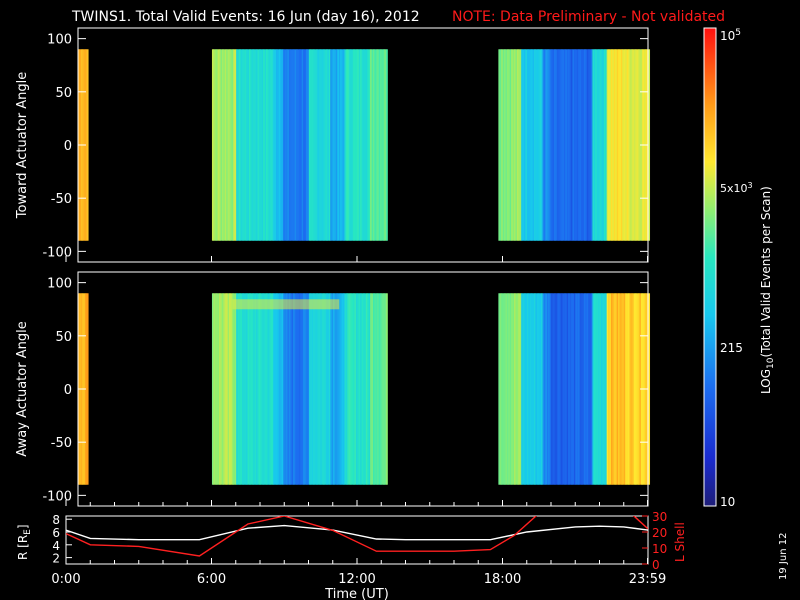 The width and height of the screenshot is (800, 600). I want to click on colorbar-tick-bottom: 10, so click(727, 502).